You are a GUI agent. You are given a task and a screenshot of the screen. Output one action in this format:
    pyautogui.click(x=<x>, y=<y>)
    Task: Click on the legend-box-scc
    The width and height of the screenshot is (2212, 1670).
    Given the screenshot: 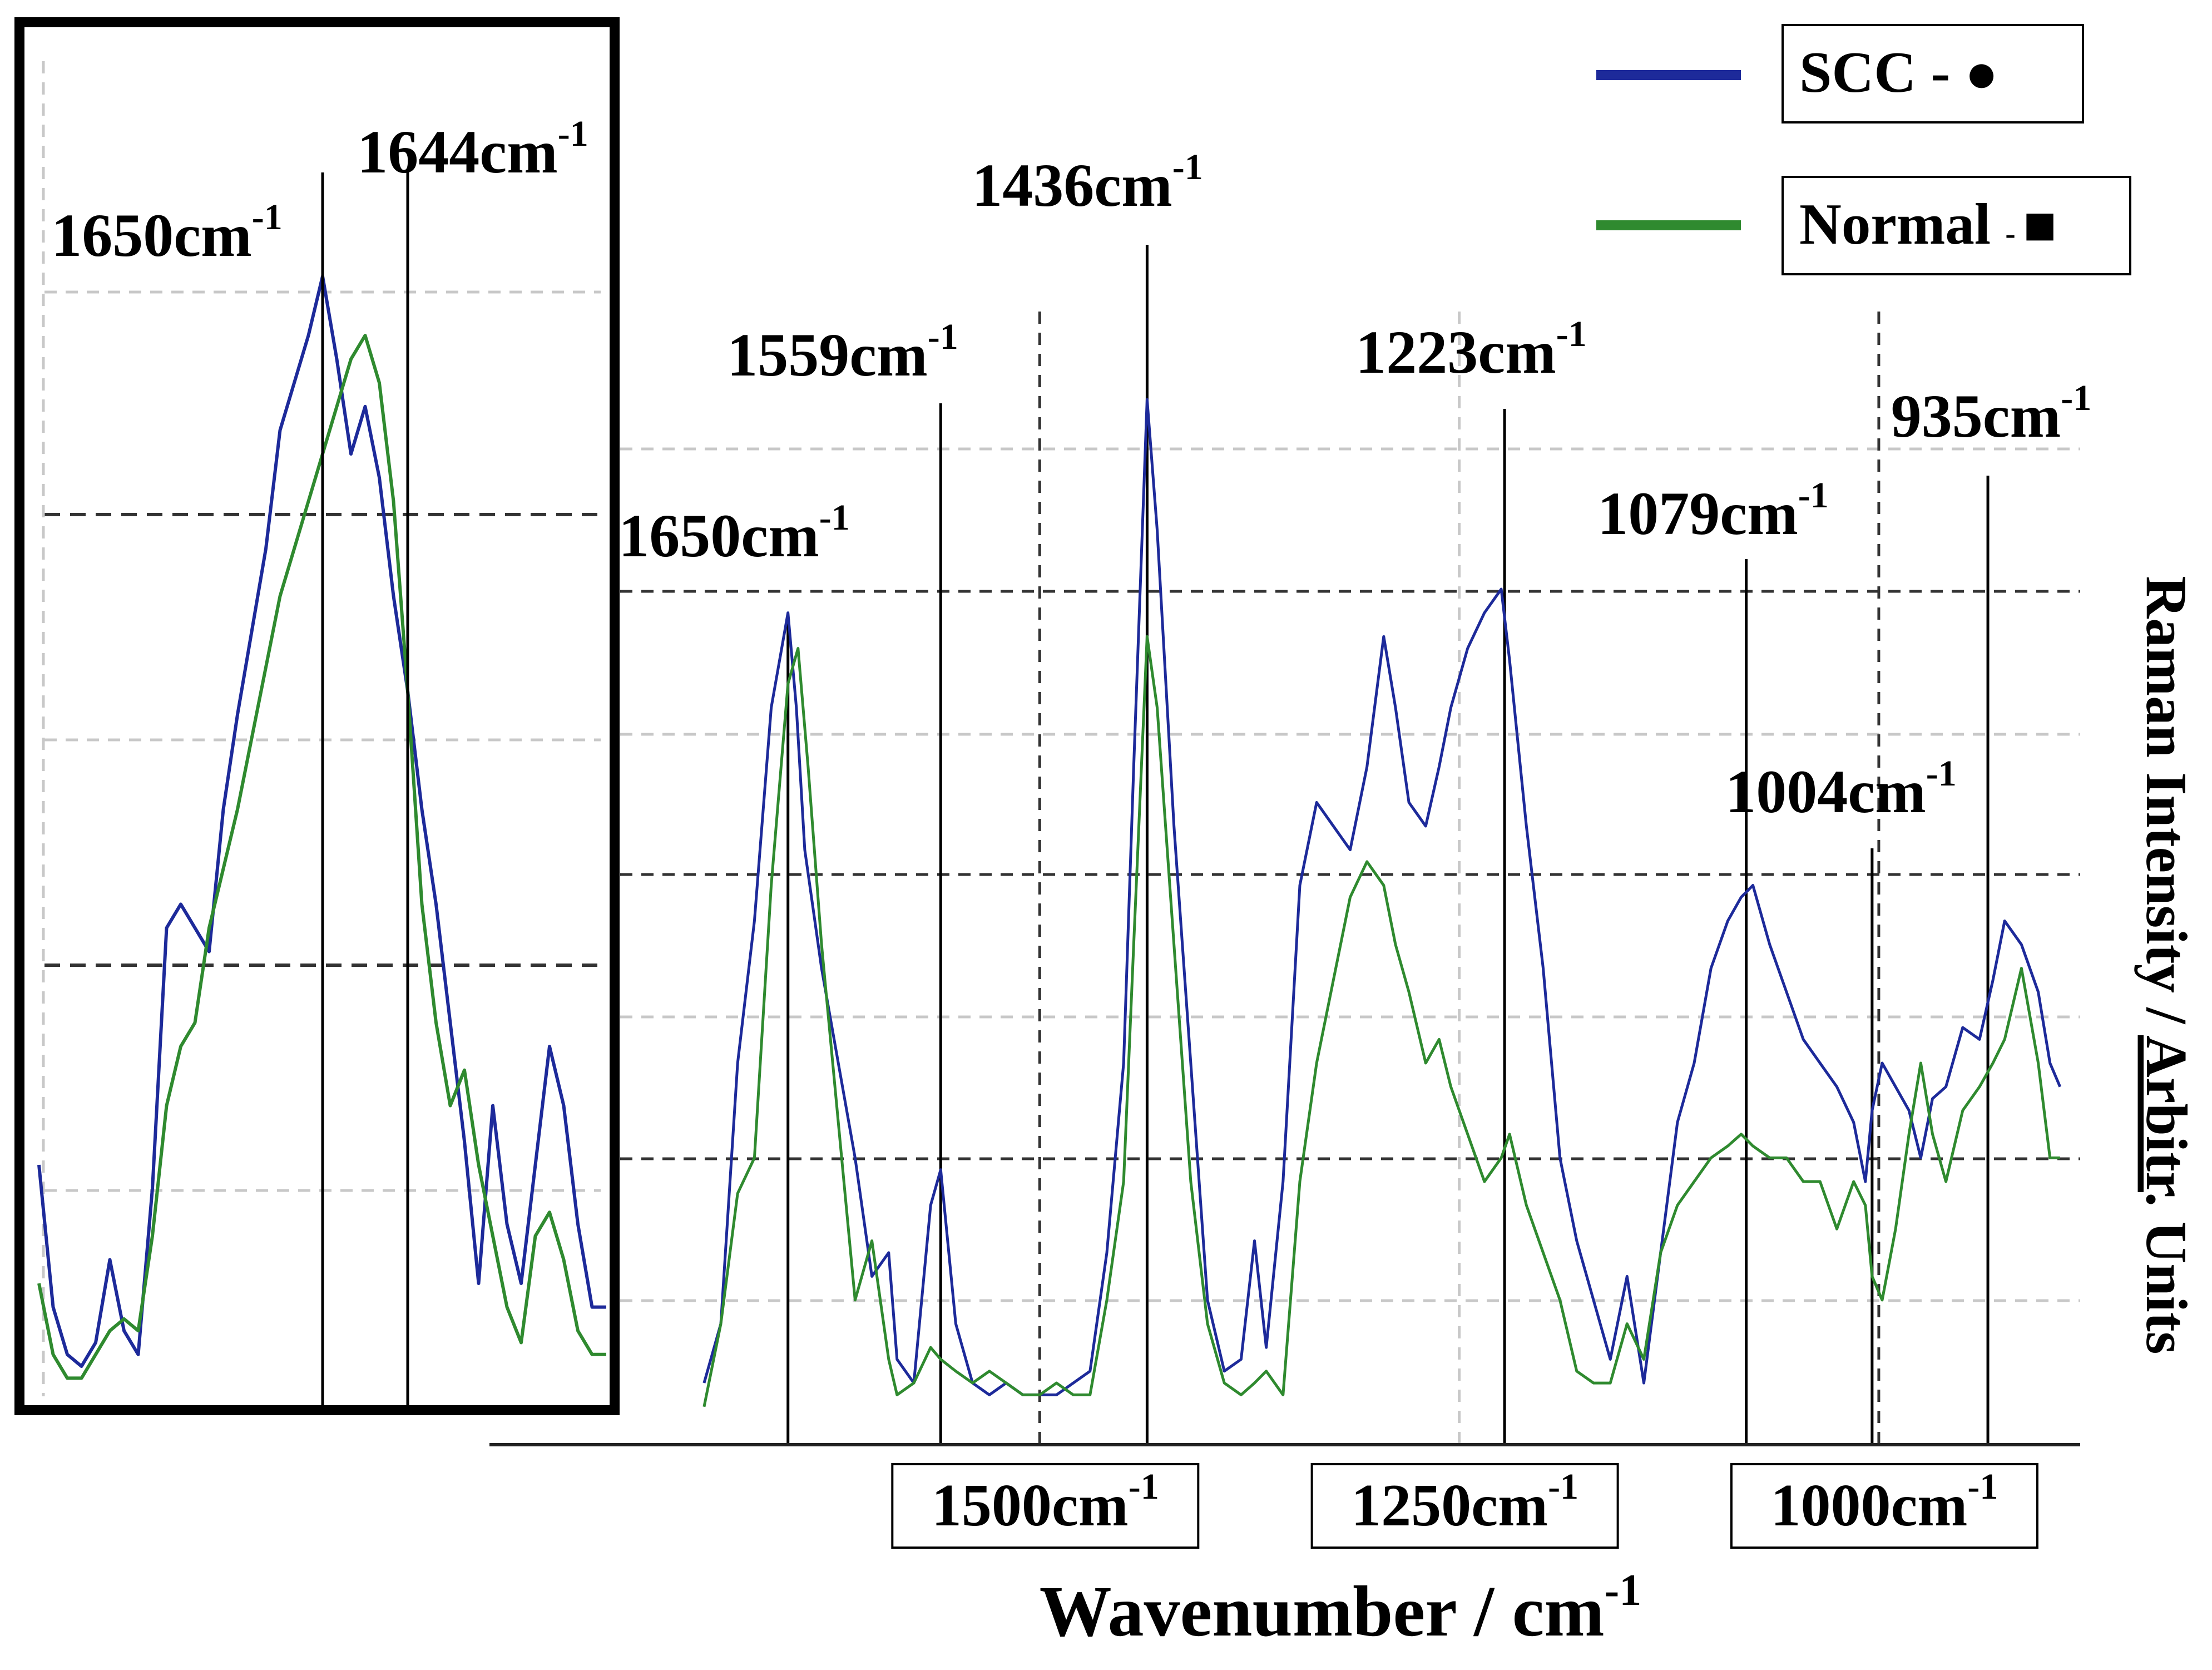 What is the action you would take?
    pyautogui.click(x=1933, y=74)
    